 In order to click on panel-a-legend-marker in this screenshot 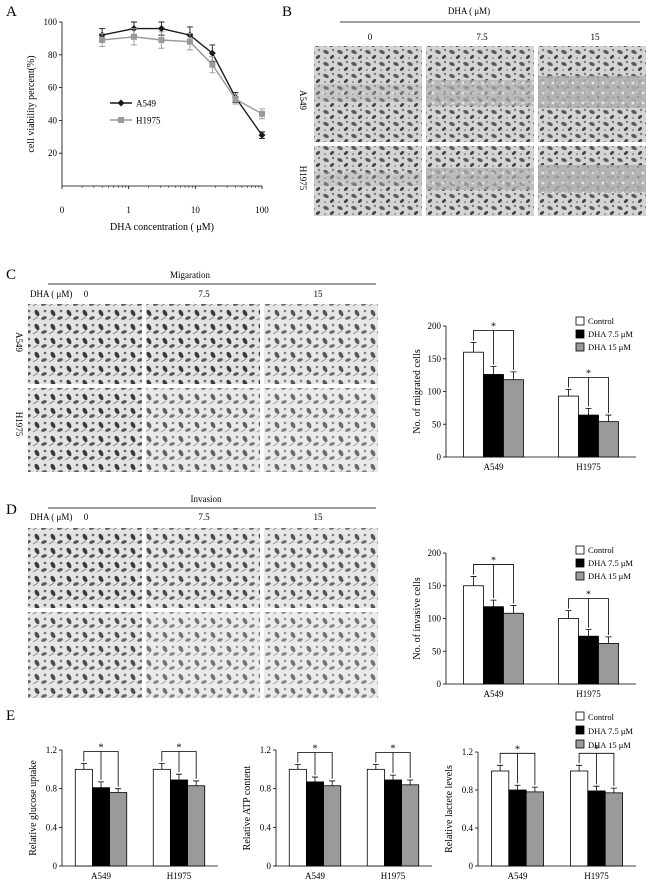, I will do `click(121, 120)`.